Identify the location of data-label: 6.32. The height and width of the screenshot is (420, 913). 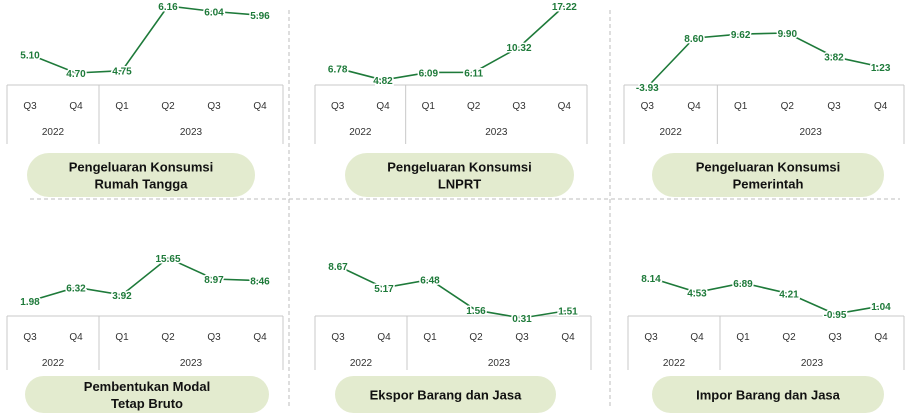
(76, 288).